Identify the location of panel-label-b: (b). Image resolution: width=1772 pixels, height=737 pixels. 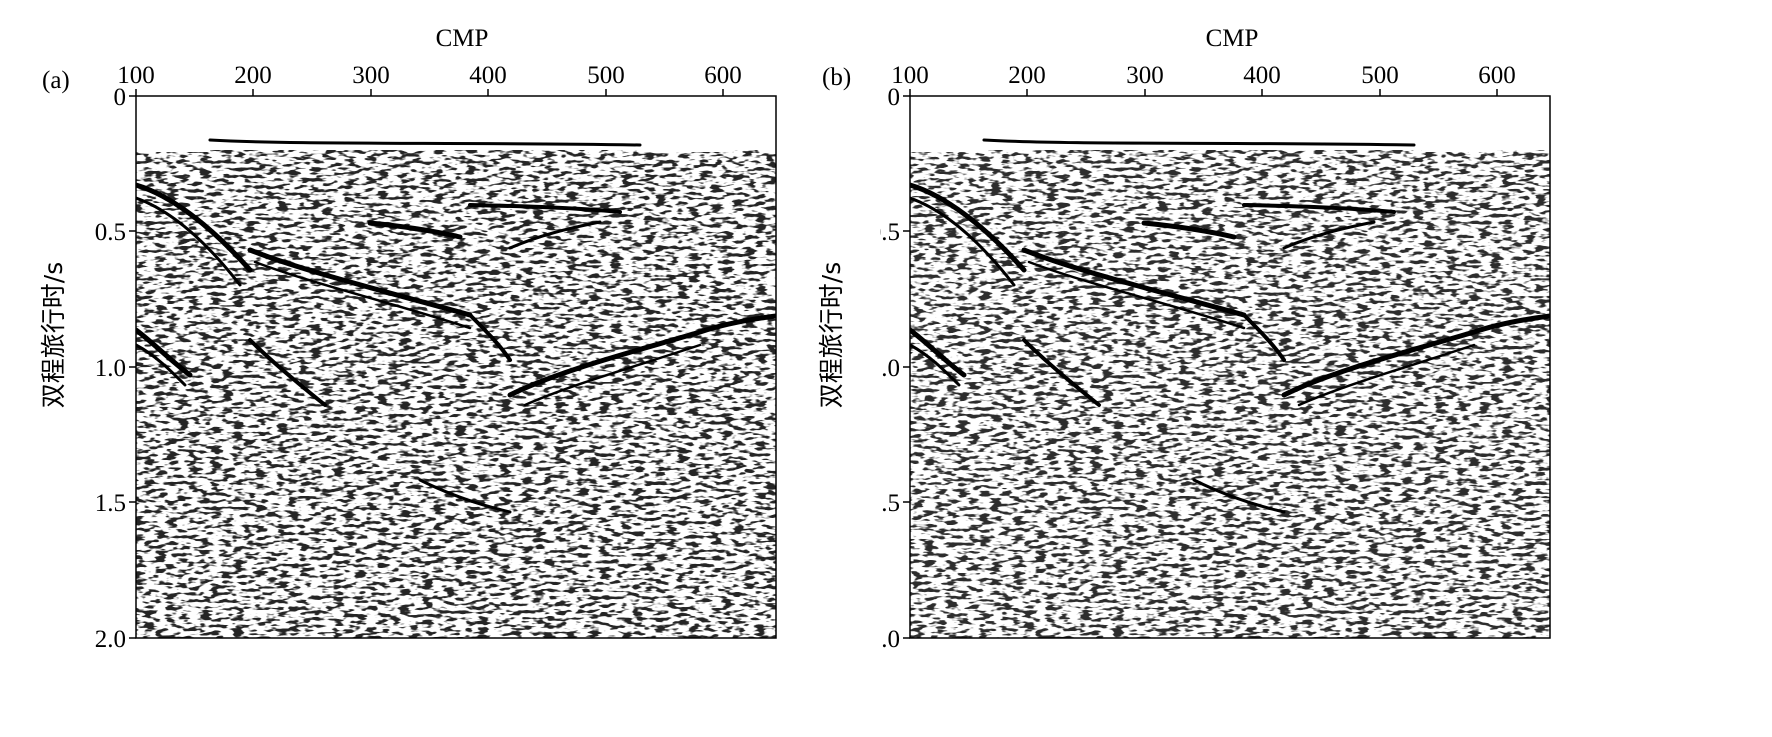
(837, 77).